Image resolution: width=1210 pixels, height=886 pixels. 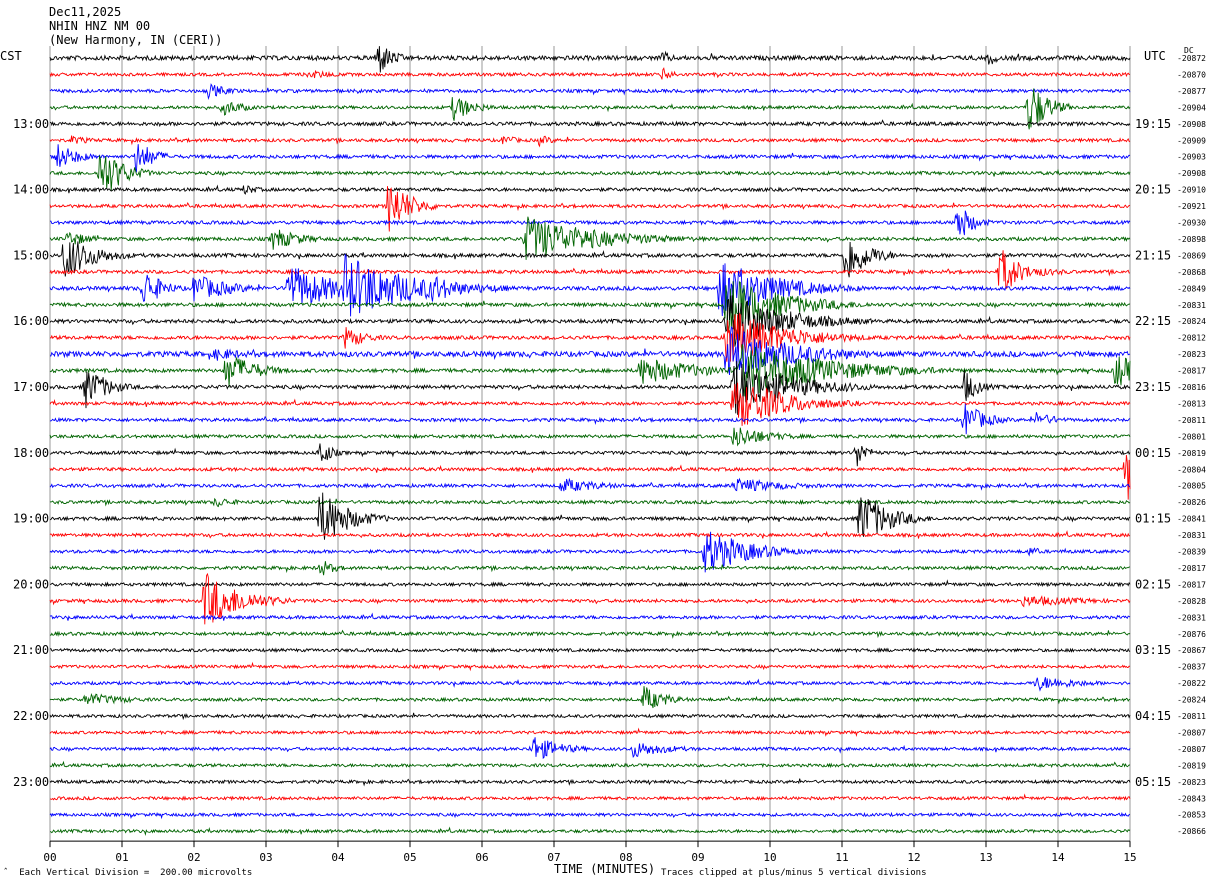 I want to click on left-time-label: 22:00, so click(x=31, y=716).